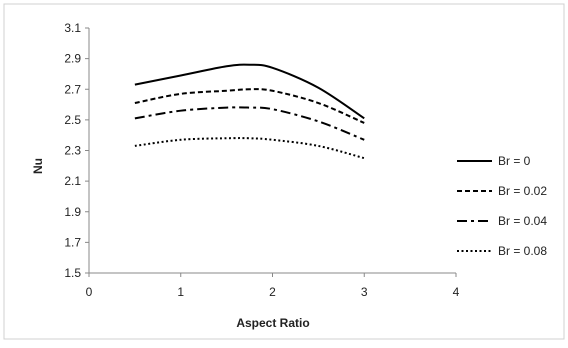 This screenshot has width=568, height=348. What do you see at coordinates (502, 206) in the screenshot?
I see `legend: Br = 0 Br = 0.02 Br = 0.04 Br = 0.08` at bounding box center [502, 206].